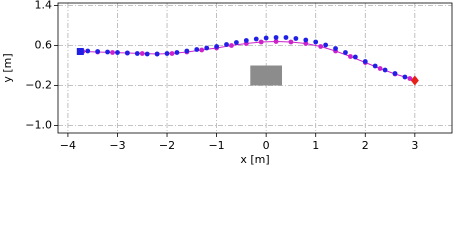  Describe the element at coordinates (414, 145) in the screenshot. I see `x-tick-label: 3` at that location.